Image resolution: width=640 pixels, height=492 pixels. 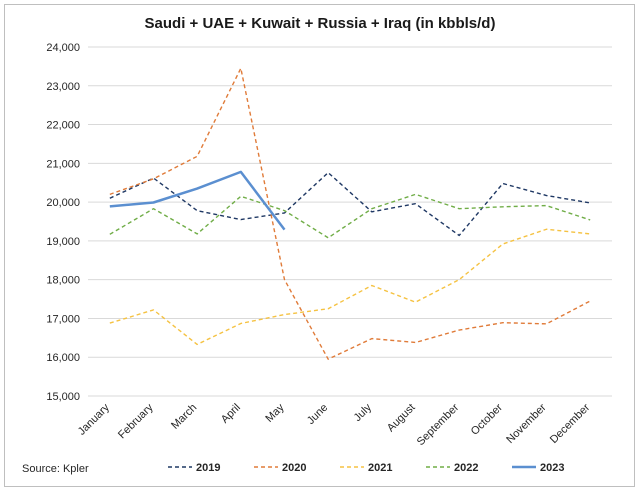 I want to click on y-tick-label: 17,000, so click(x=63, y=319).